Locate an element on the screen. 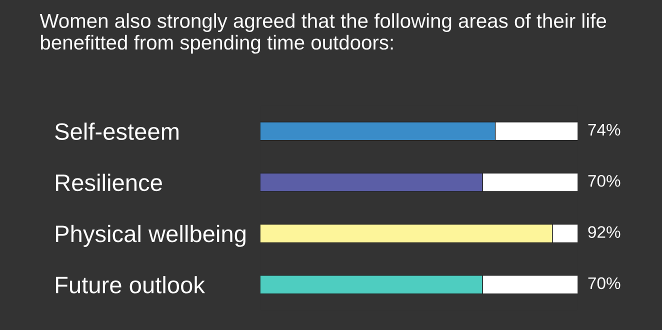 This screenshot has width=662, height=330. data-label: 74% is located at coordinates (604, 130).